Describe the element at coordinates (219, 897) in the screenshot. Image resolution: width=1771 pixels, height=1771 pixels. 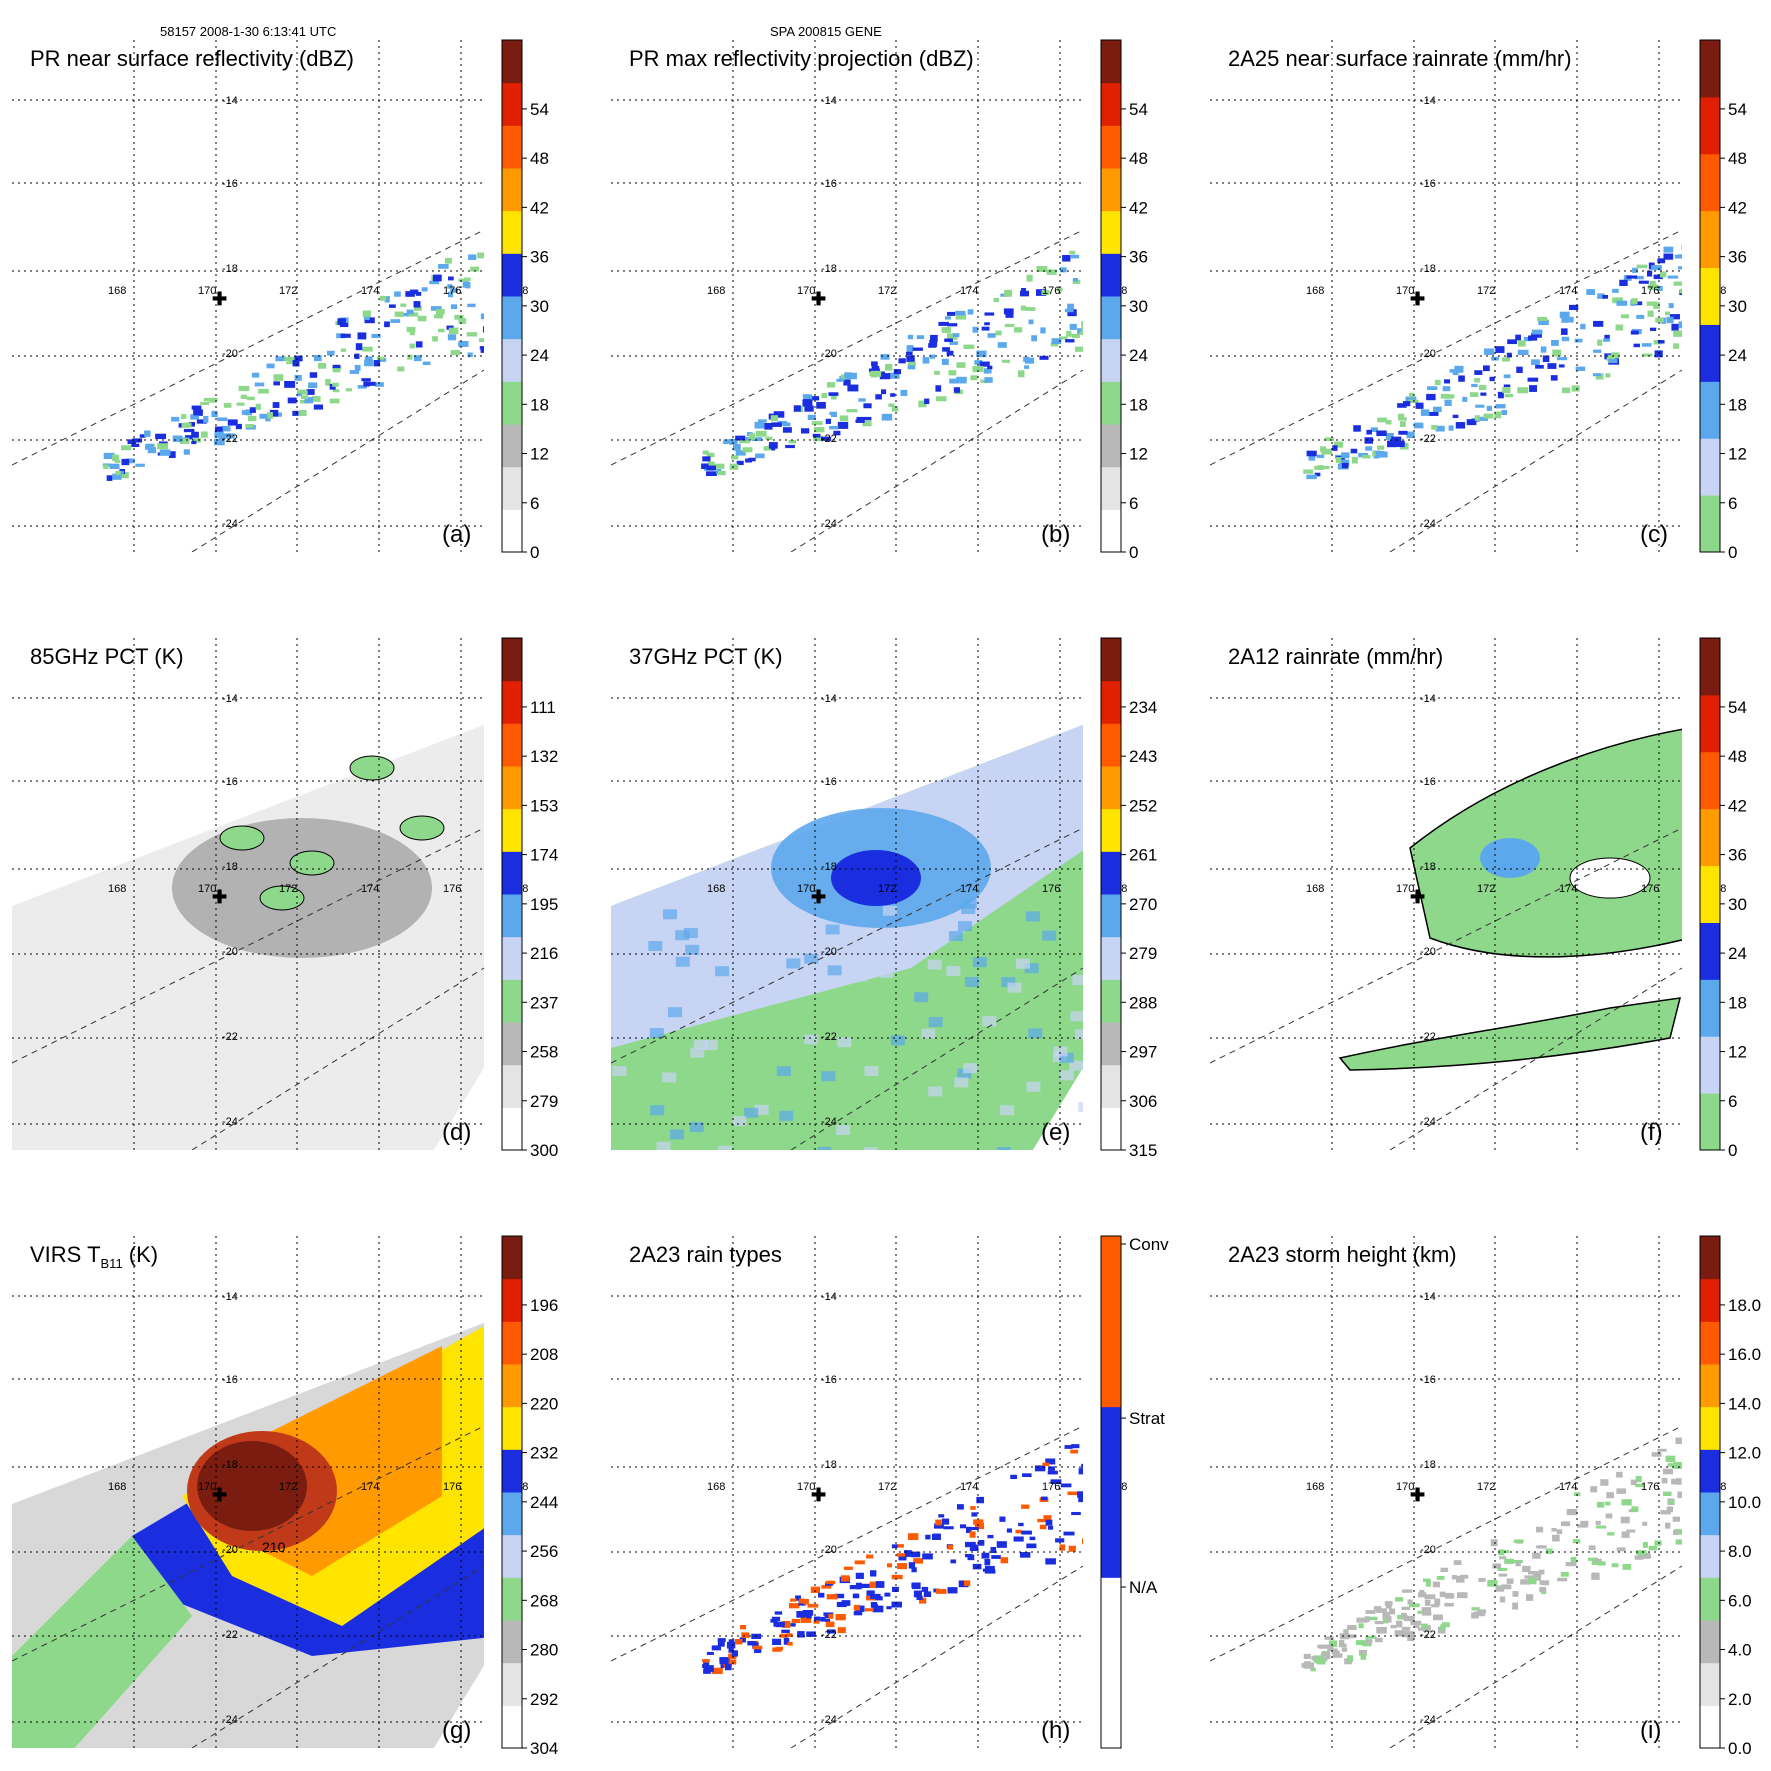
I see `storm-center-cross: ✚` at that location.